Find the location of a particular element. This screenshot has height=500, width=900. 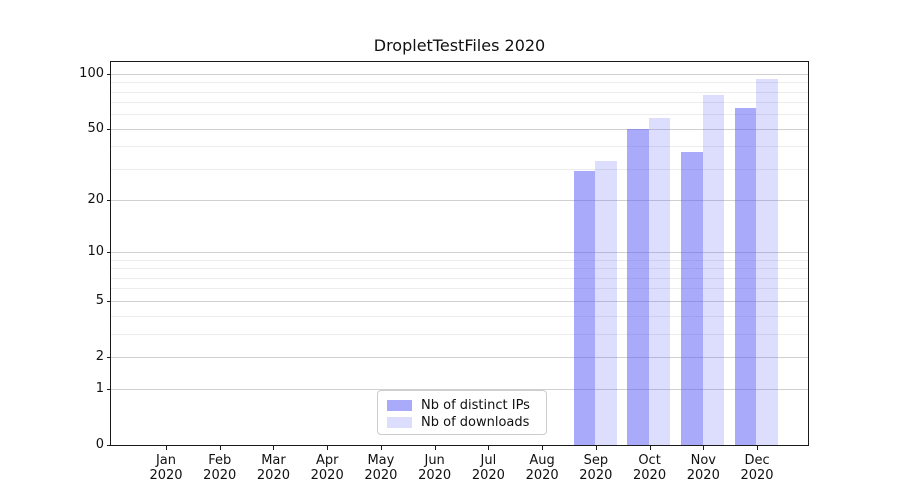

y-tick-label: 2 is located at coordinates (99, 356).